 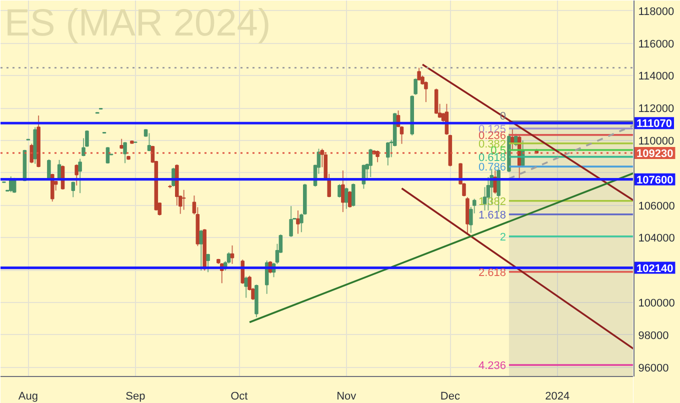 What do you see at coordinates (492, 366) in the screenshot?
I see `series-label: 4.236` at bounding box center [492, 366].